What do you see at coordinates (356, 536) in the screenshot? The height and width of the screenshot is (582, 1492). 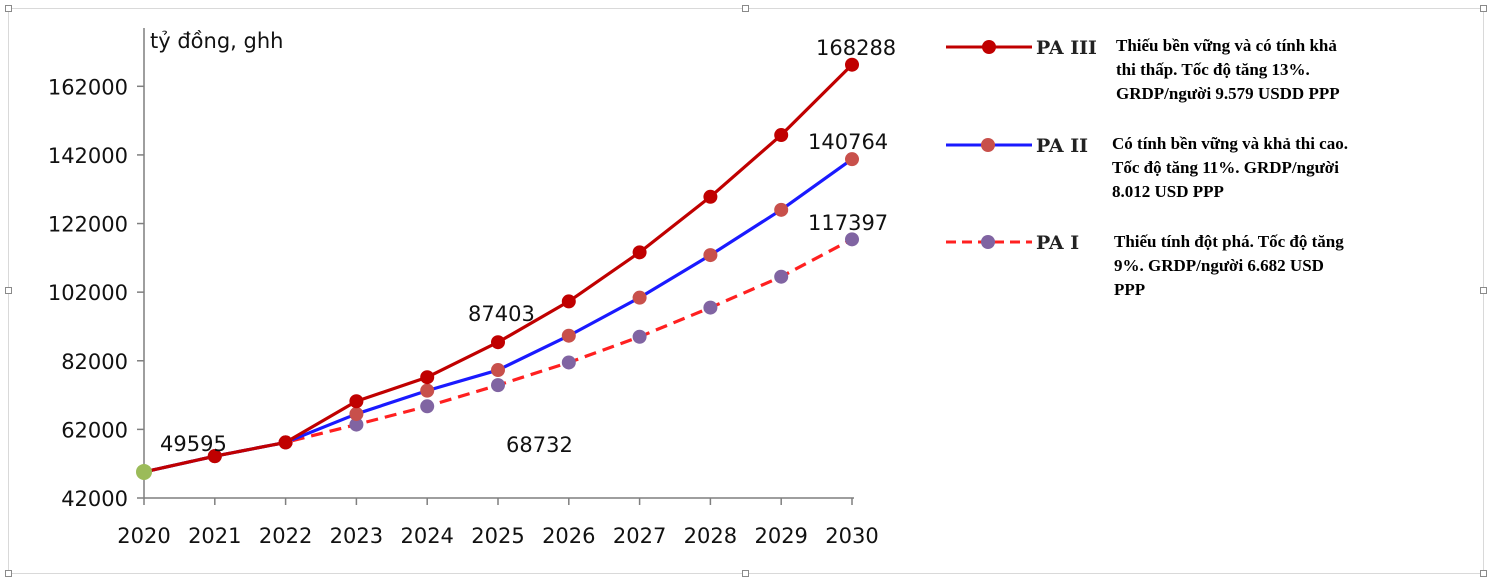 I see `x-tick-label: 2023` at bounding box center [356, 536].